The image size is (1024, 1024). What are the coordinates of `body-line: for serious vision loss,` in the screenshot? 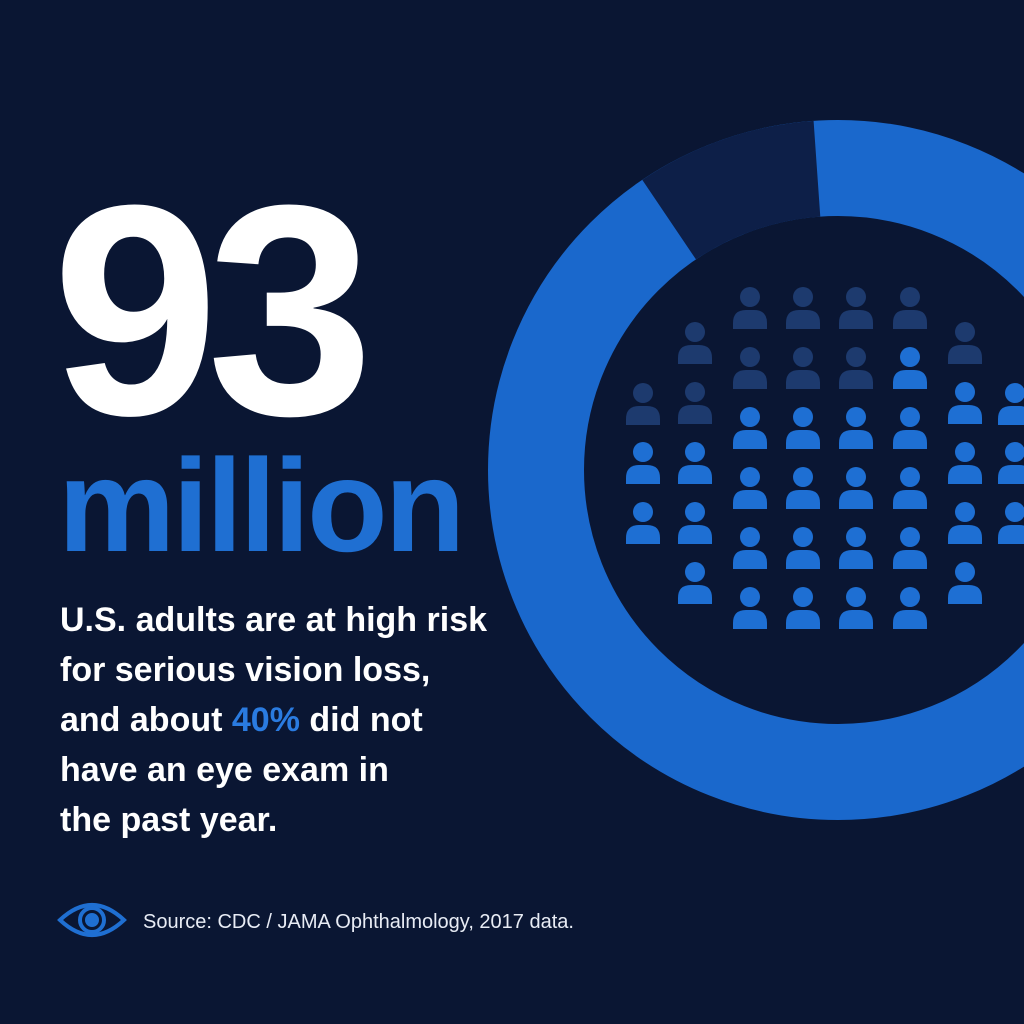 It's located at (245, 670).